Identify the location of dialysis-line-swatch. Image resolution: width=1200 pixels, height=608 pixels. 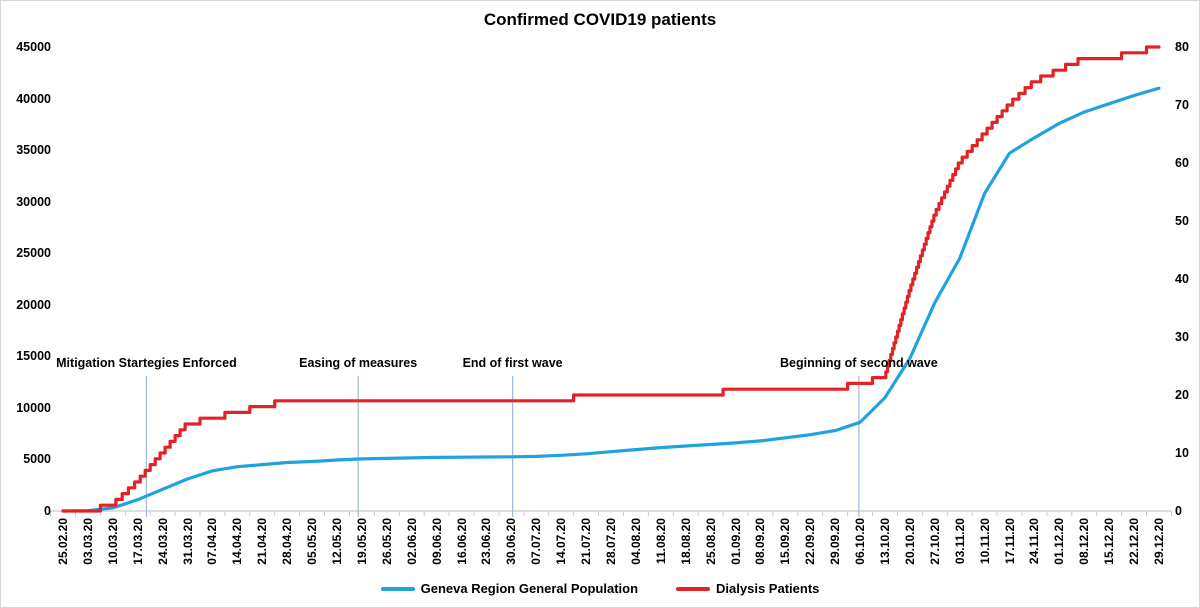
(693, 588).